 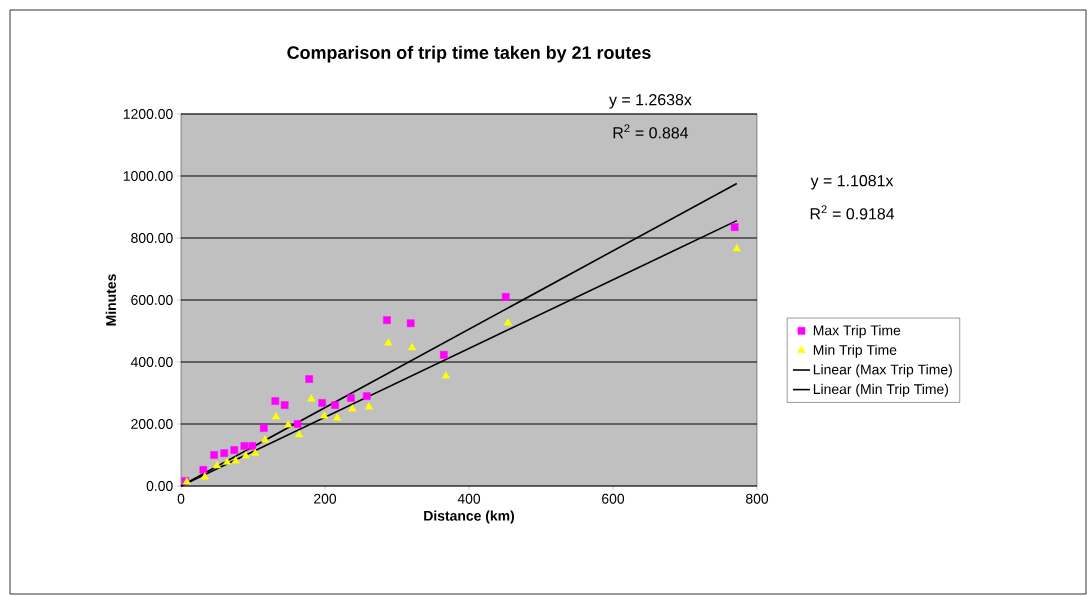 I want to click on legend-label: Max Trip Time, so click(x=857, y=332).